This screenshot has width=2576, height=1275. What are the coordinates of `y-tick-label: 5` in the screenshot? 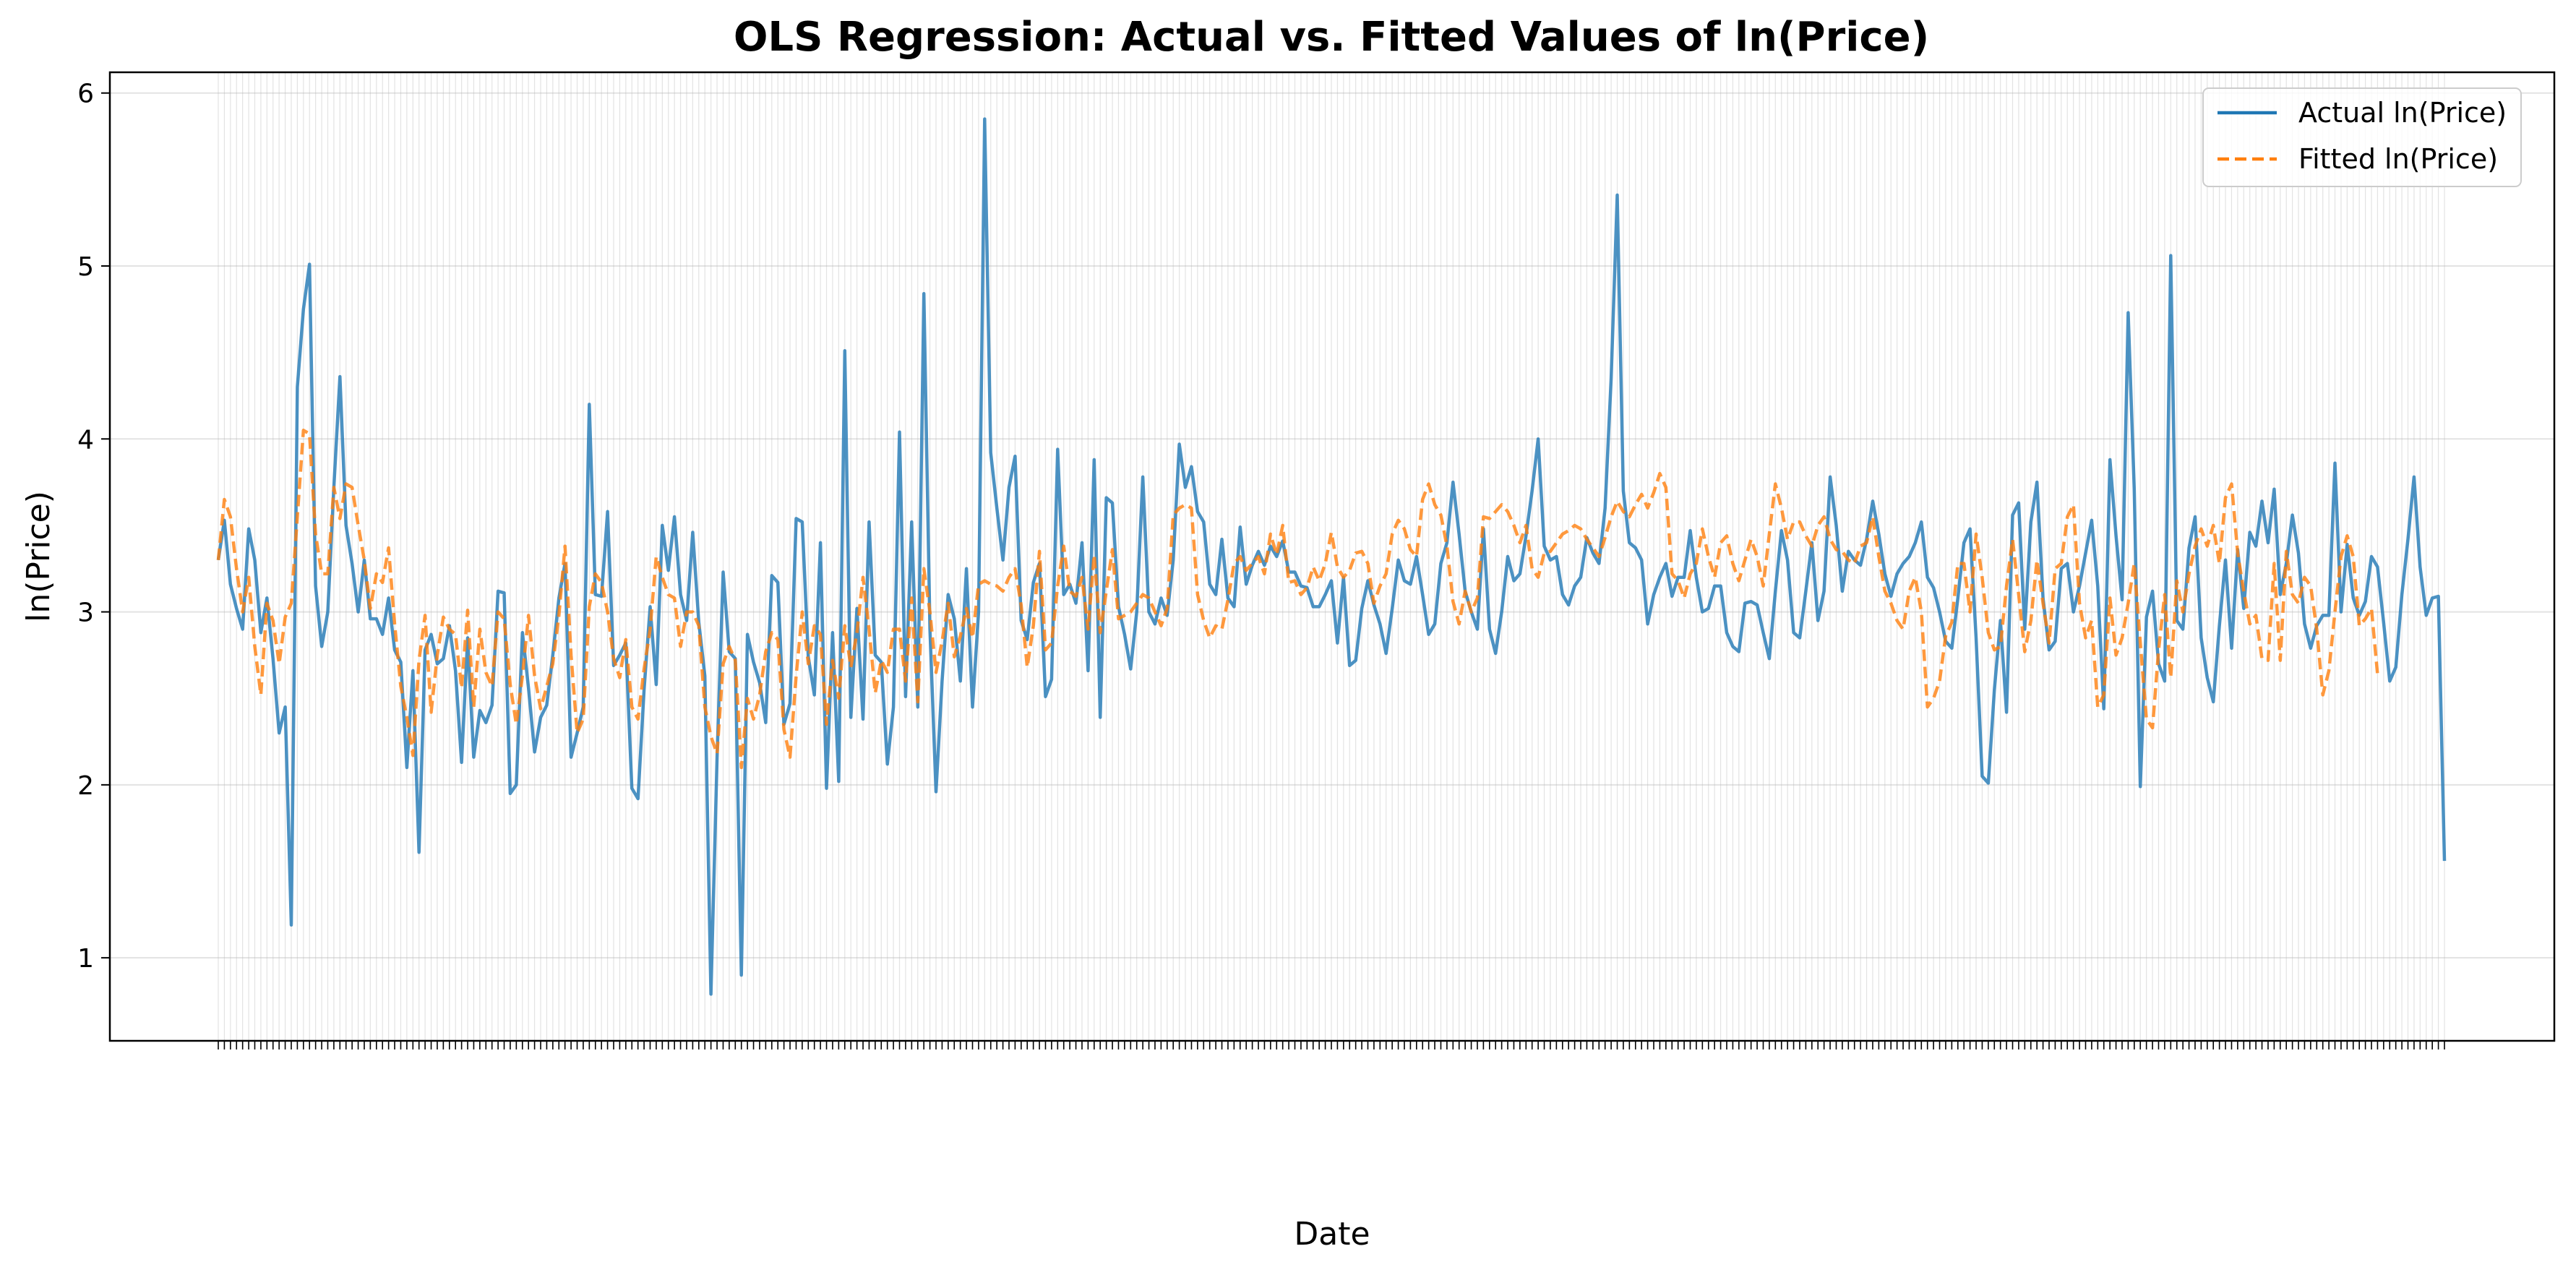 It's located at (85, 267).